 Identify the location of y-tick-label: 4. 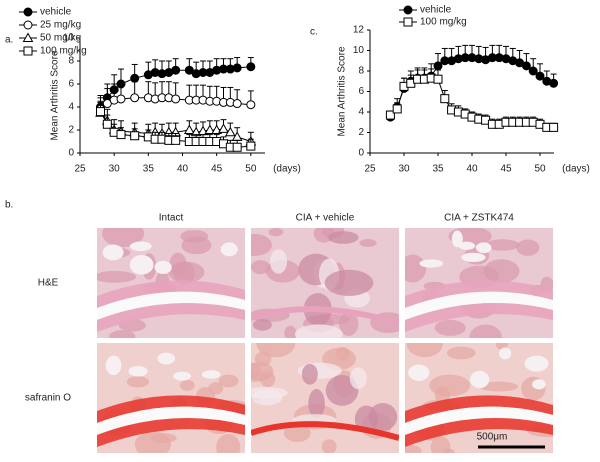
(71, 107).